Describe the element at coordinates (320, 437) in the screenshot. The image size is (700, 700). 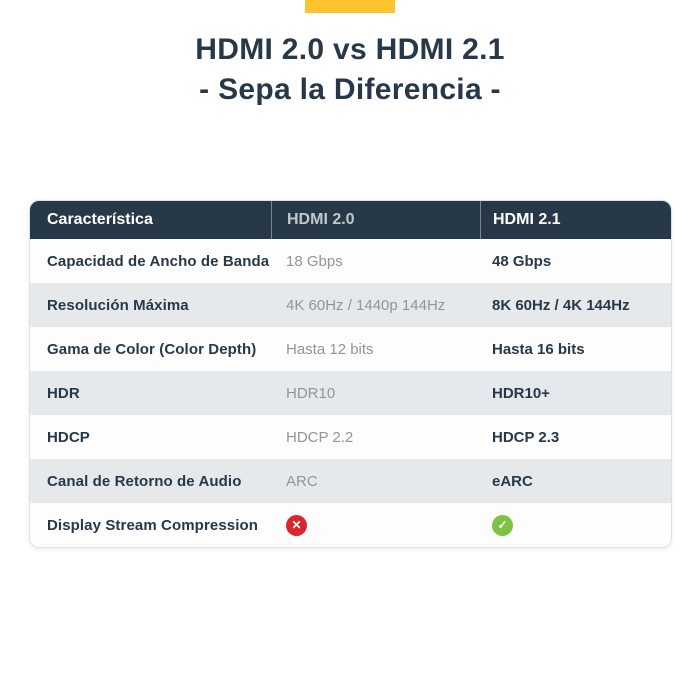
I see `hdmi20-cell: HDCP 2.2` at that location.